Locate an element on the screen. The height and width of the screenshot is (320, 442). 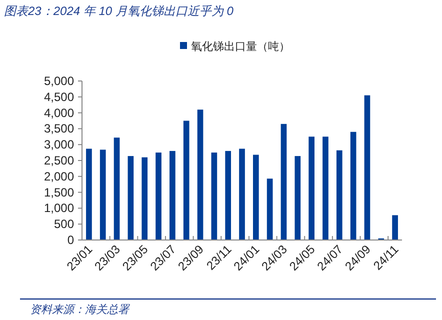
y-tick-label: 2,500 is located at coordinates (59, 161).